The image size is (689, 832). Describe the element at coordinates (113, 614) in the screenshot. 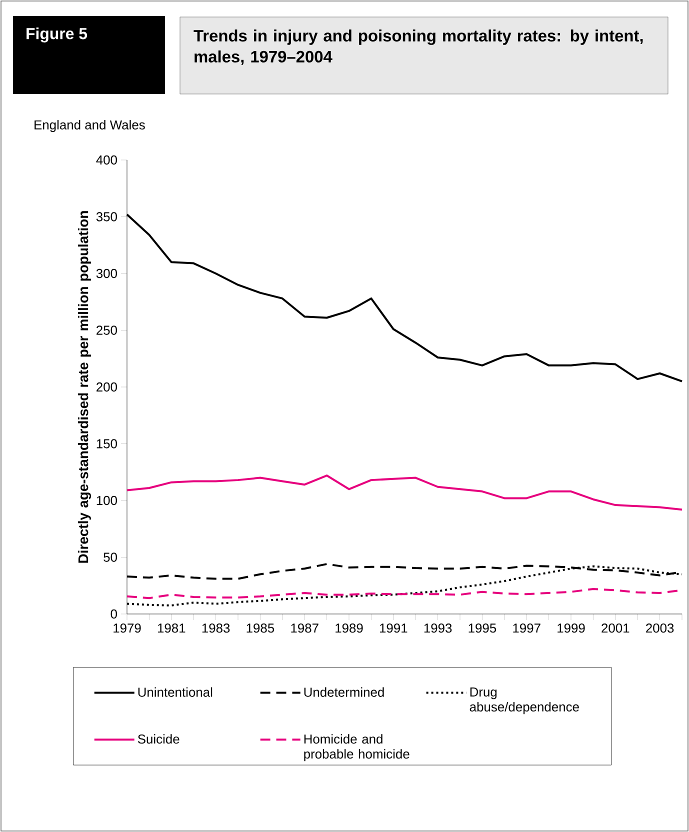

I see `y-tick-label: 0` at that location.